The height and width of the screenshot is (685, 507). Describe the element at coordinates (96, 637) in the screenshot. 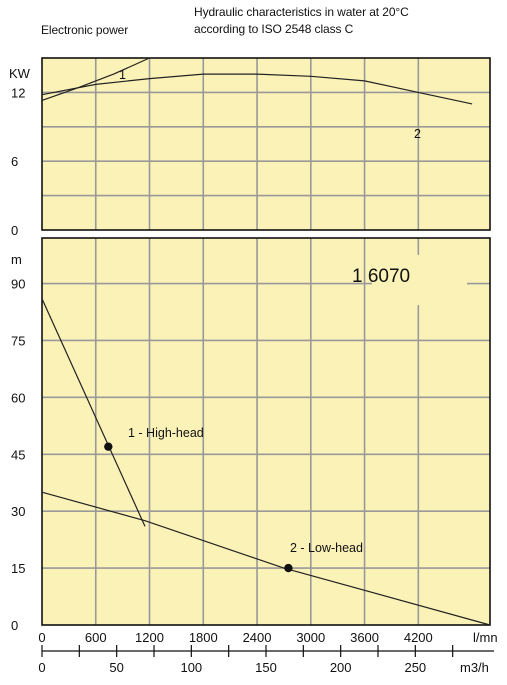

I see `x-tick-label: 600` at that location.